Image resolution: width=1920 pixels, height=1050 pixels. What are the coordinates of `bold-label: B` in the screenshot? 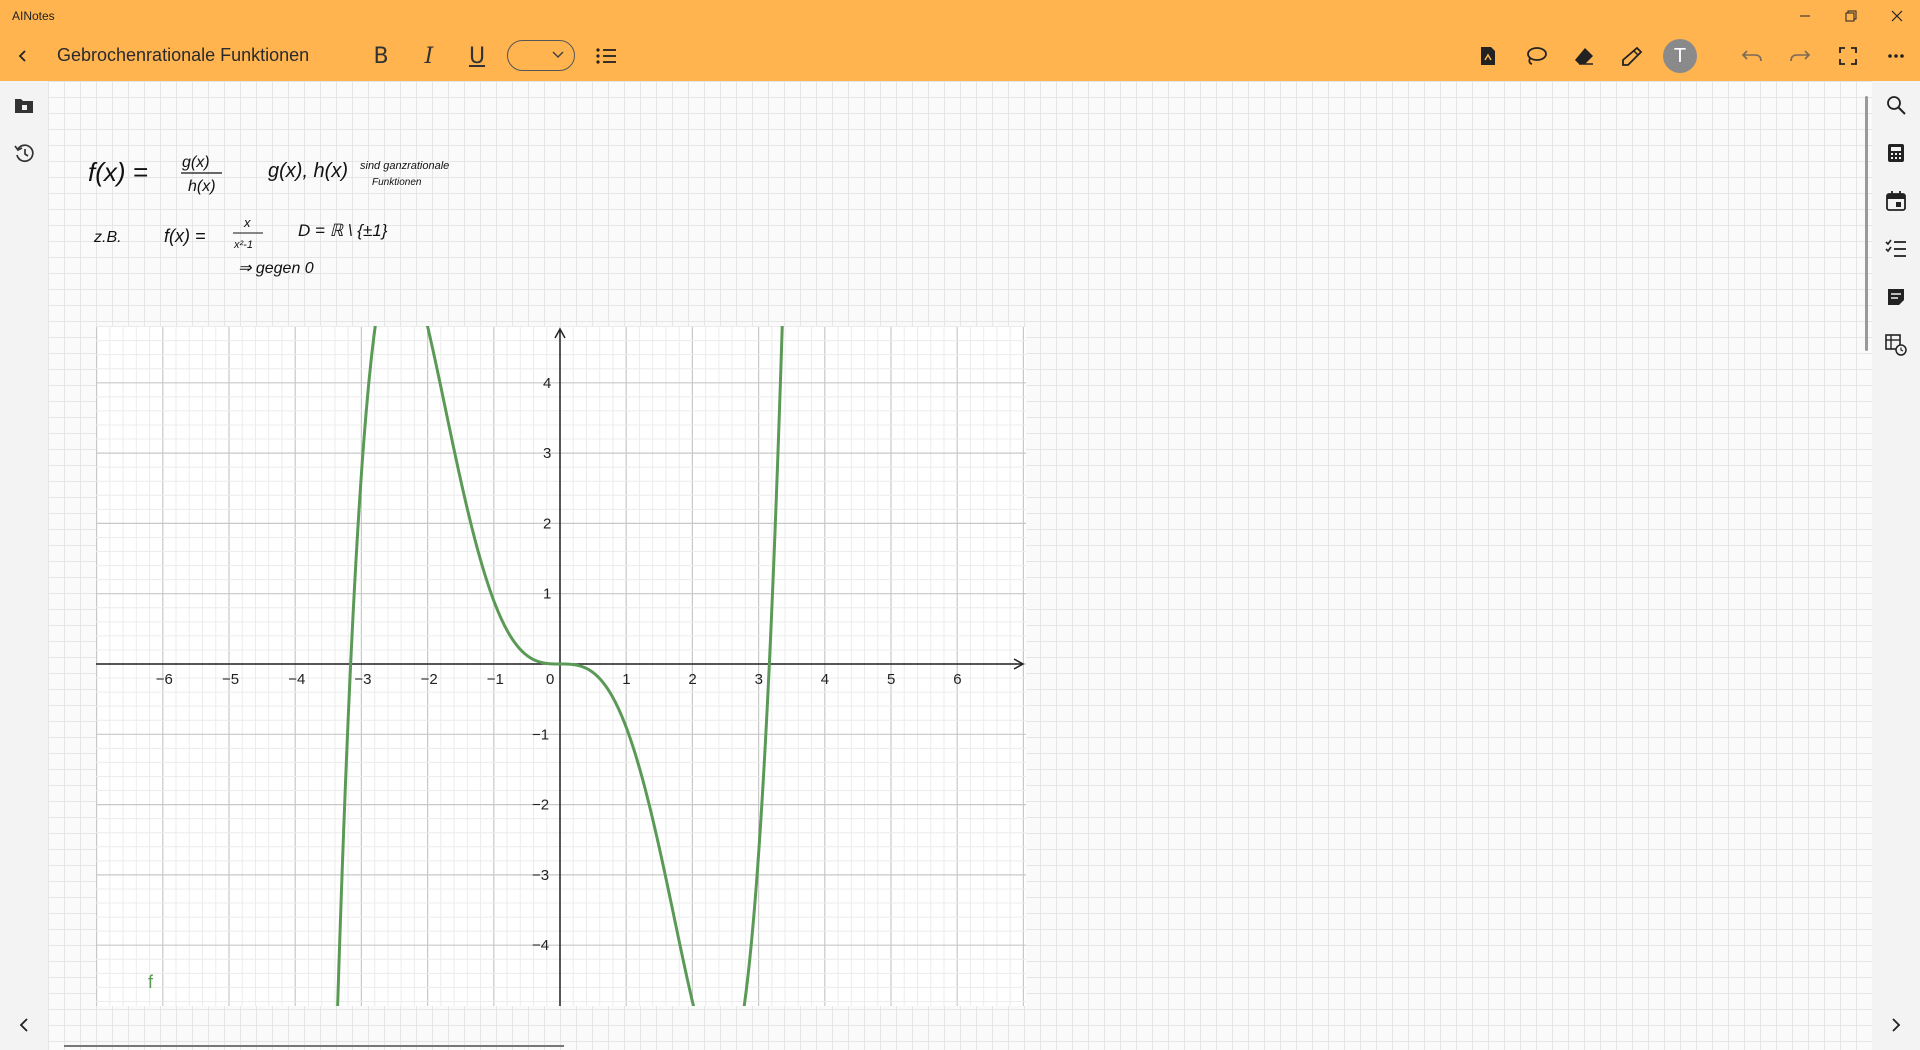 It's located at (381, 56).